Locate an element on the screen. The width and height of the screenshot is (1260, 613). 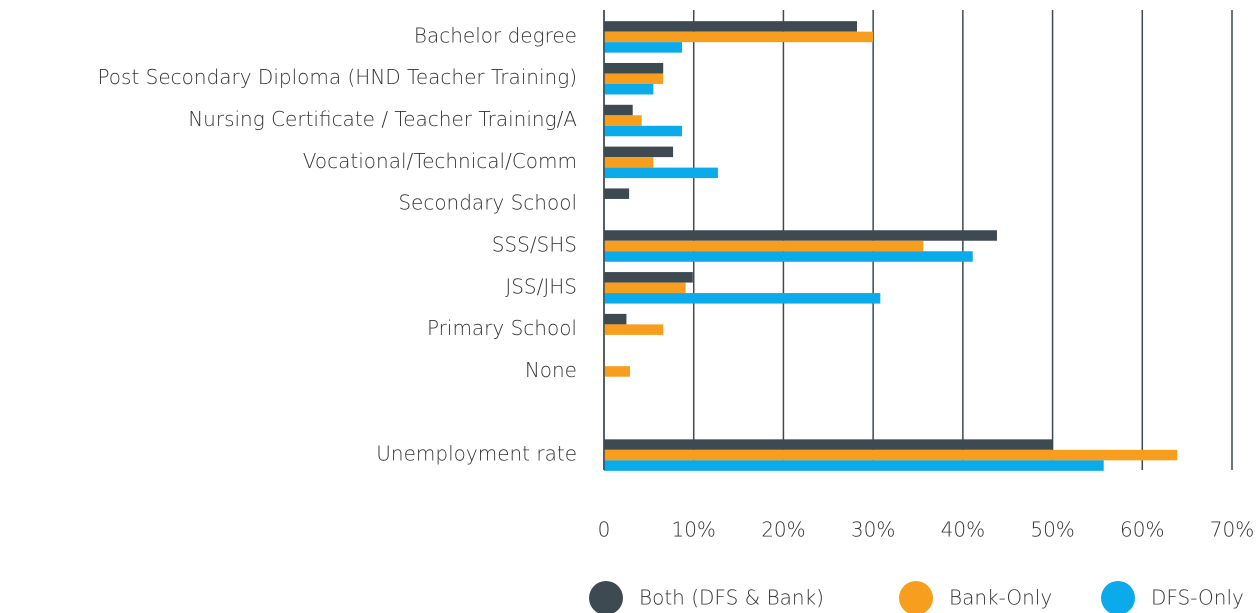
x-tick-label: 40% is located at coordinates (963, 530).